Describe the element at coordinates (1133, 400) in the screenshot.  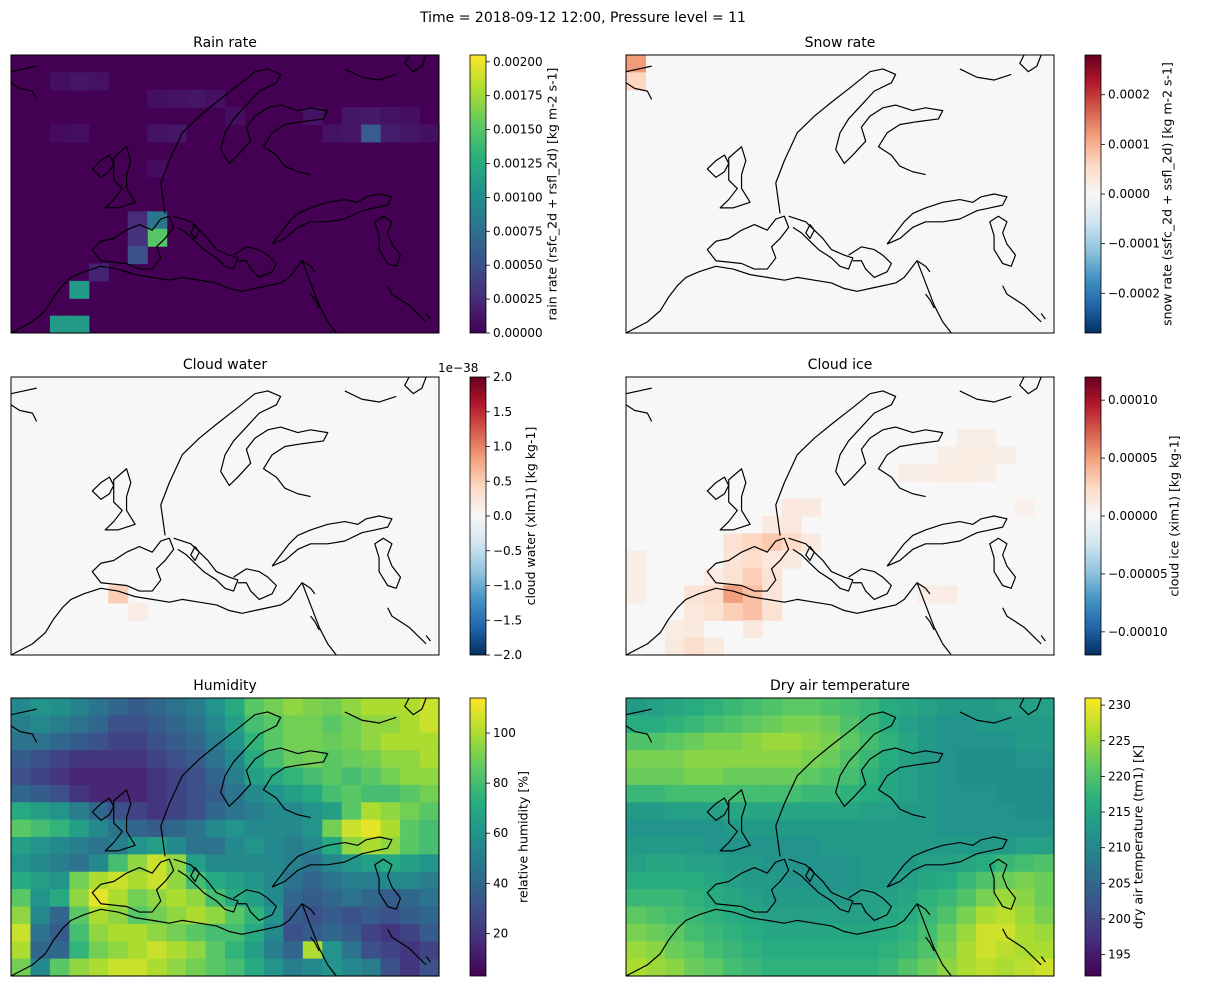
I see `colorbar-tick-label: 0.00010` at that location.